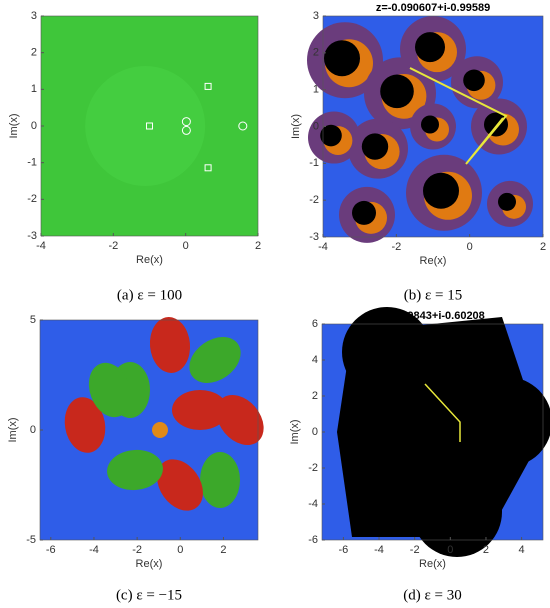  I want to click on glow, so click(145, 126).